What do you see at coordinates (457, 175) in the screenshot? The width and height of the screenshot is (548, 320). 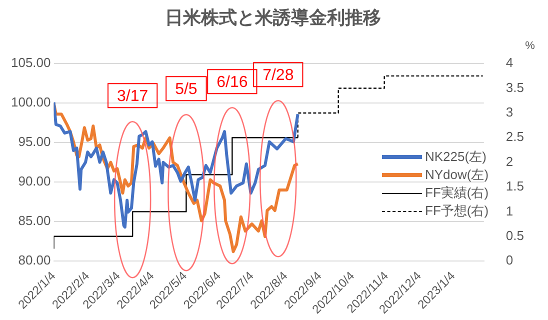 I see `legend-label: NYdow(左)` at bounding box center [457, 175].